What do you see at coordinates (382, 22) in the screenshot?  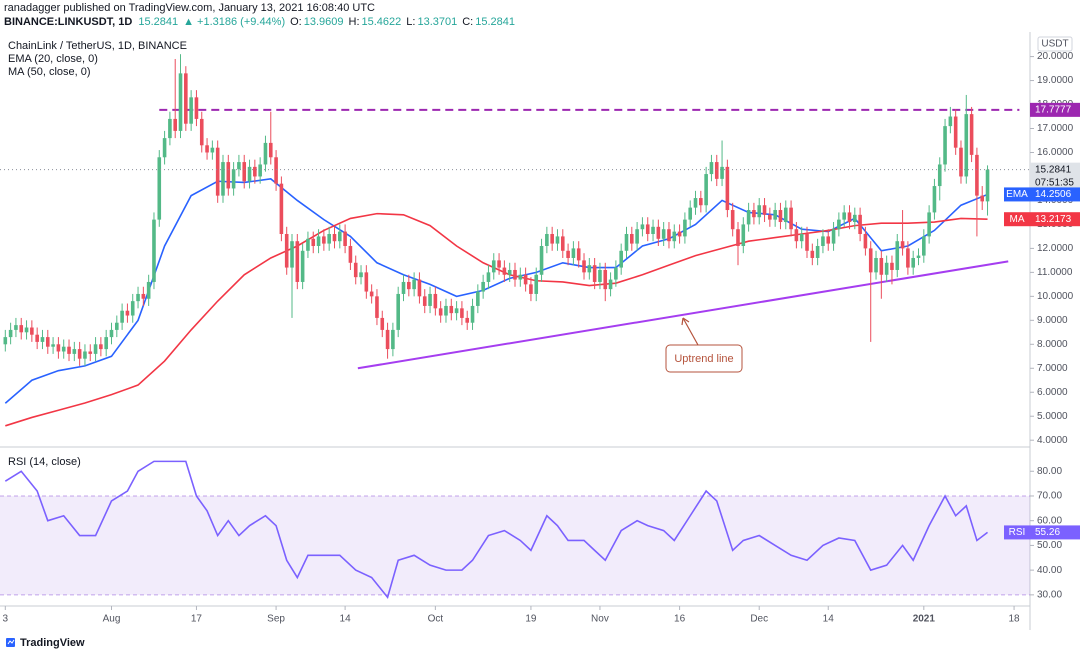 I see `high-value: 15.4622` at bounding box center [382, 22].